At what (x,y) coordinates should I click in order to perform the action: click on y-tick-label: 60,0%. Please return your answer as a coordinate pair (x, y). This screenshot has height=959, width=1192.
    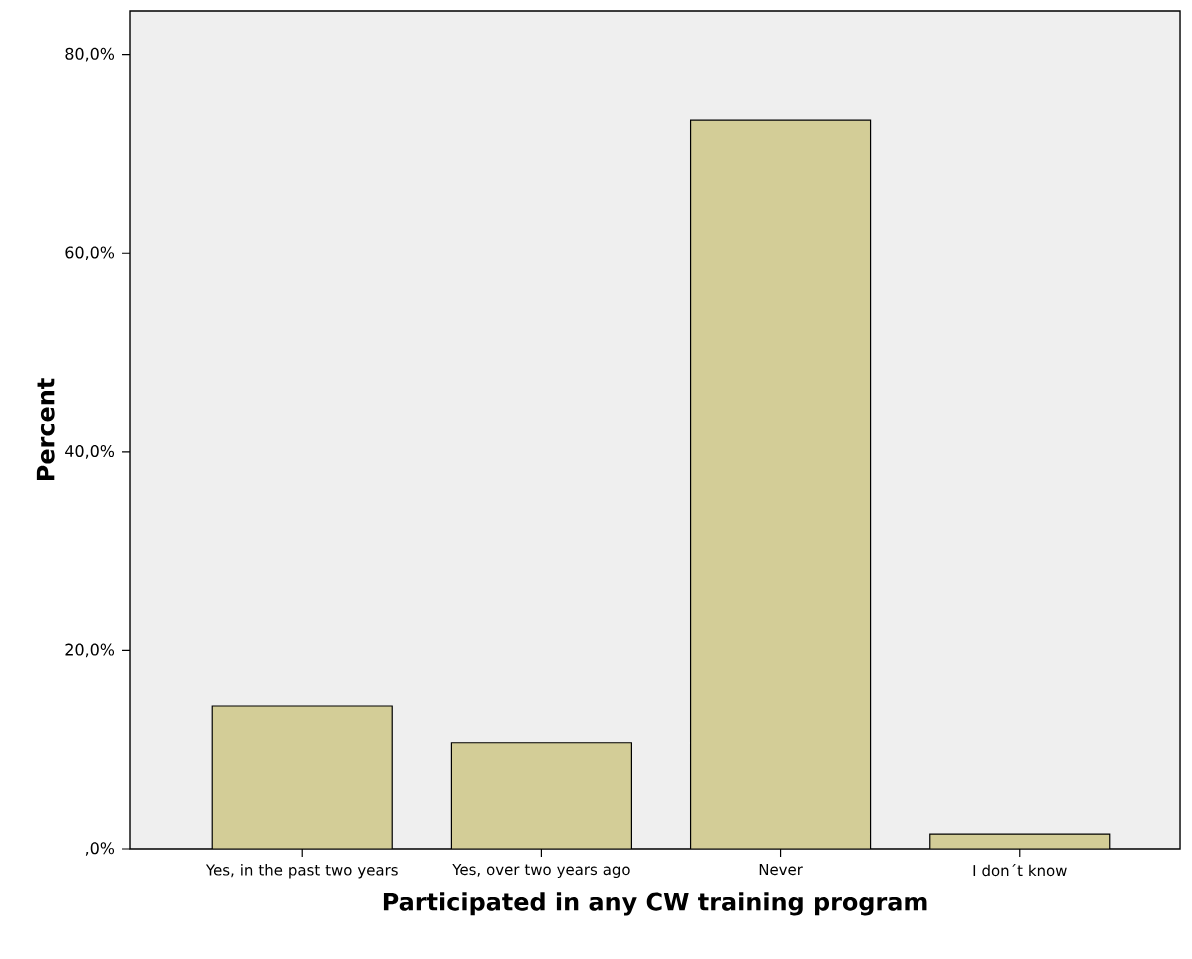
    Looking at the image, I should click on (90, 253).